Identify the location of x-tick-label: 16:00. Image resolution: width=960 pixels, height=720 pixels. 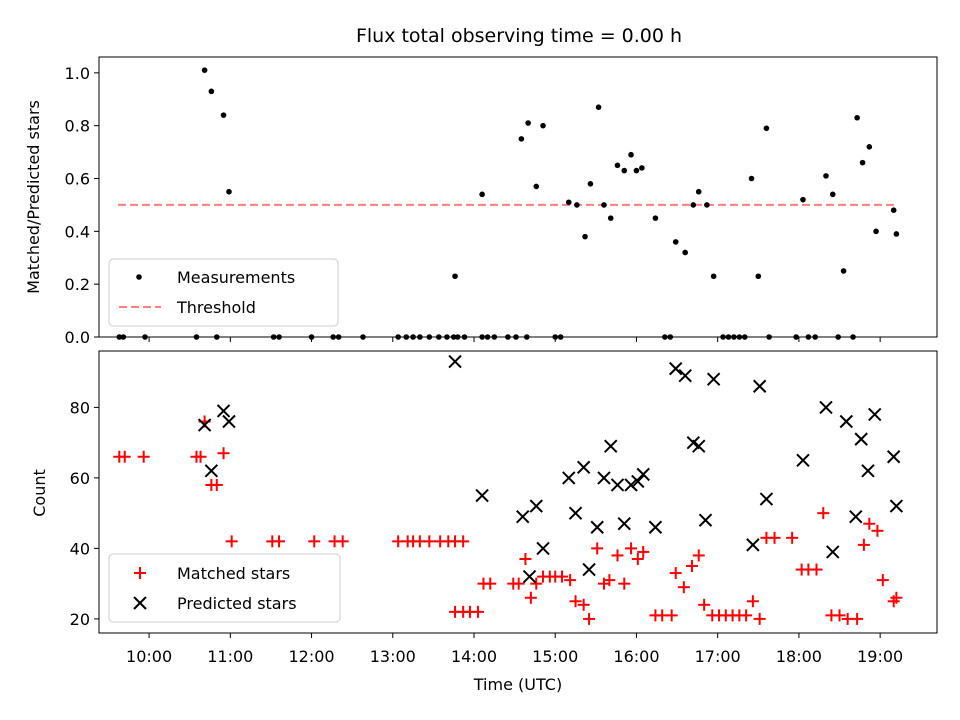
(636, 656).